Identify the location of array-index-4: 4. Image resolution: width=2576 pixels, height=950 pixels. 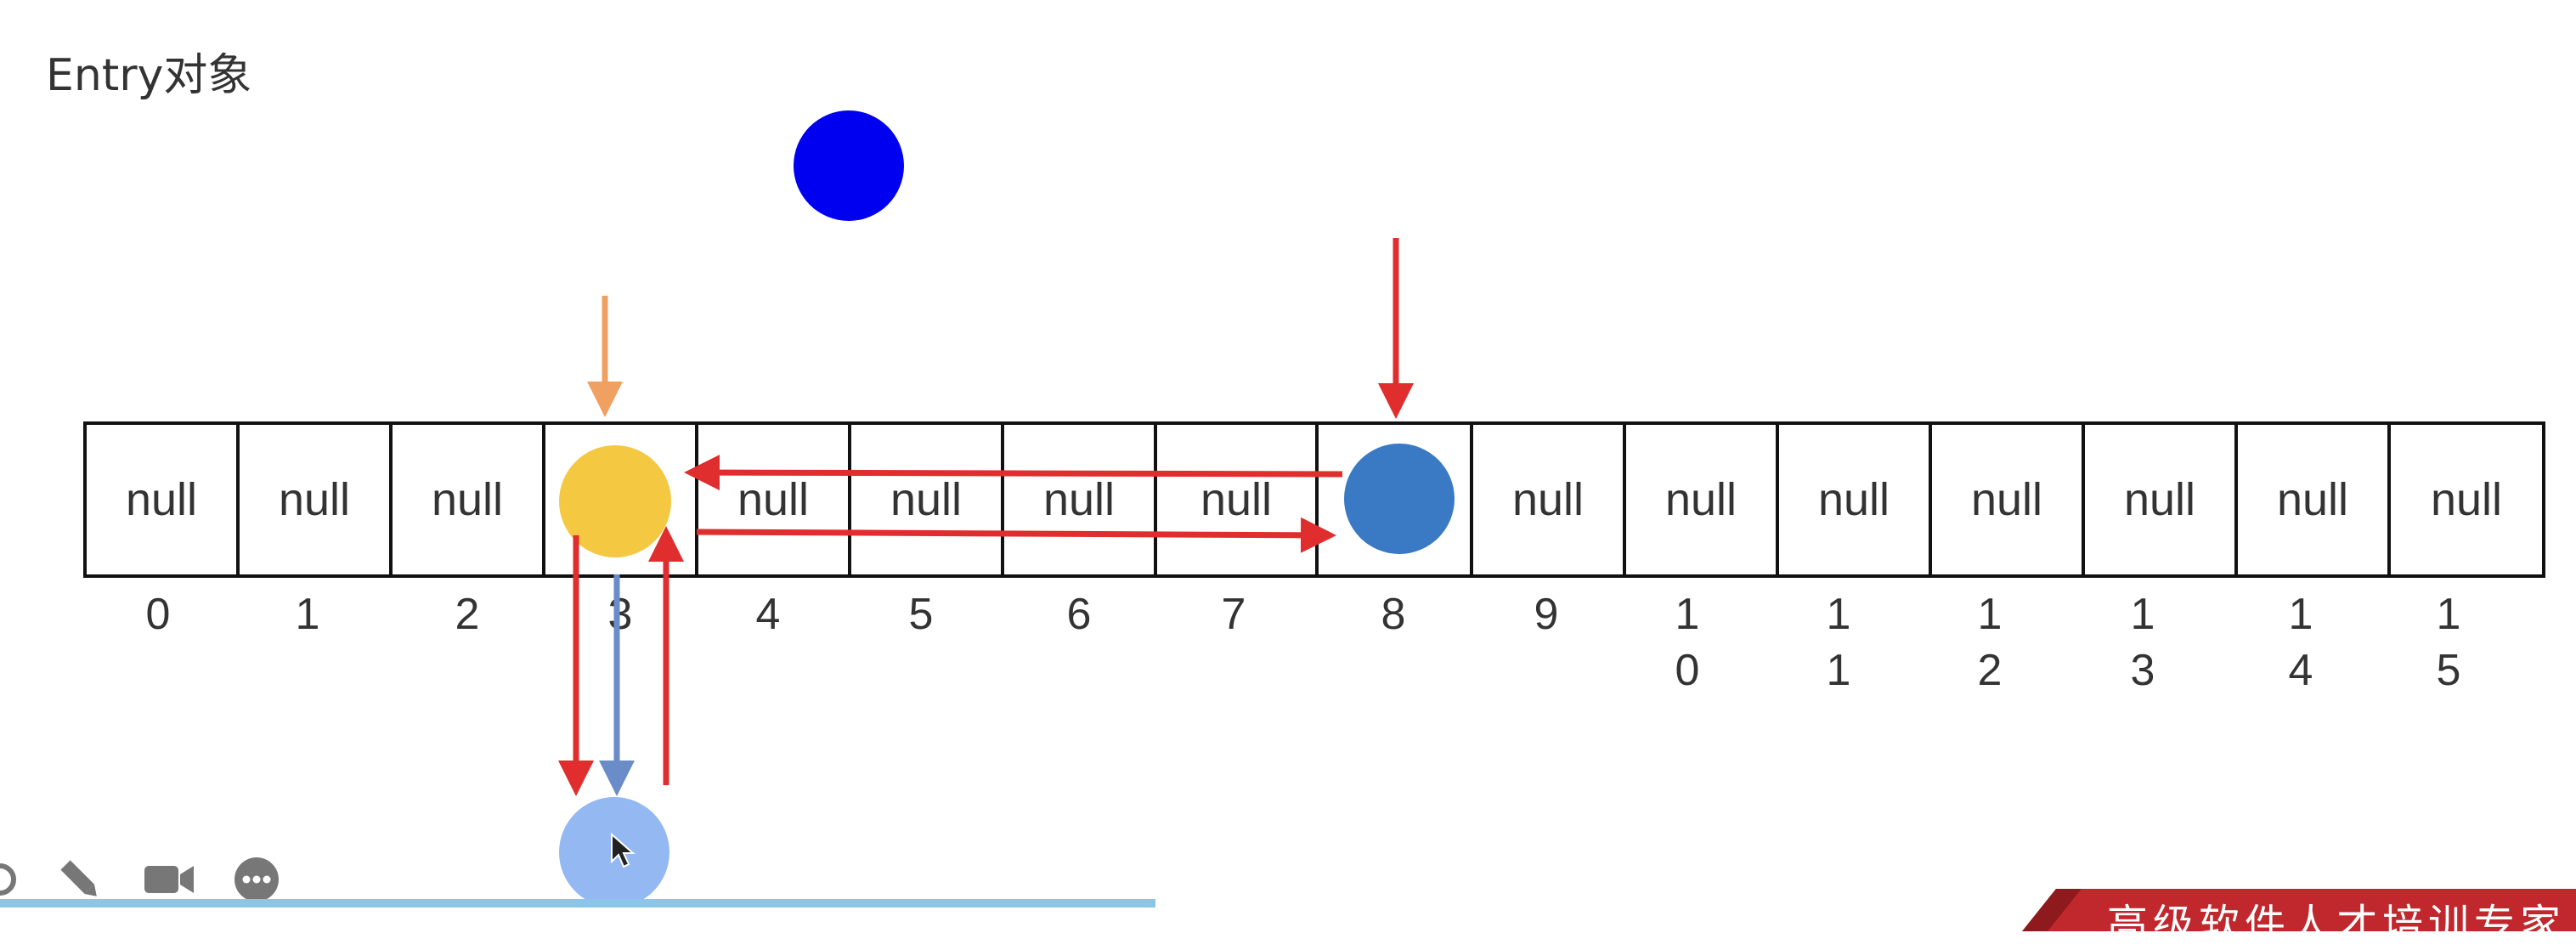
(768, 614).